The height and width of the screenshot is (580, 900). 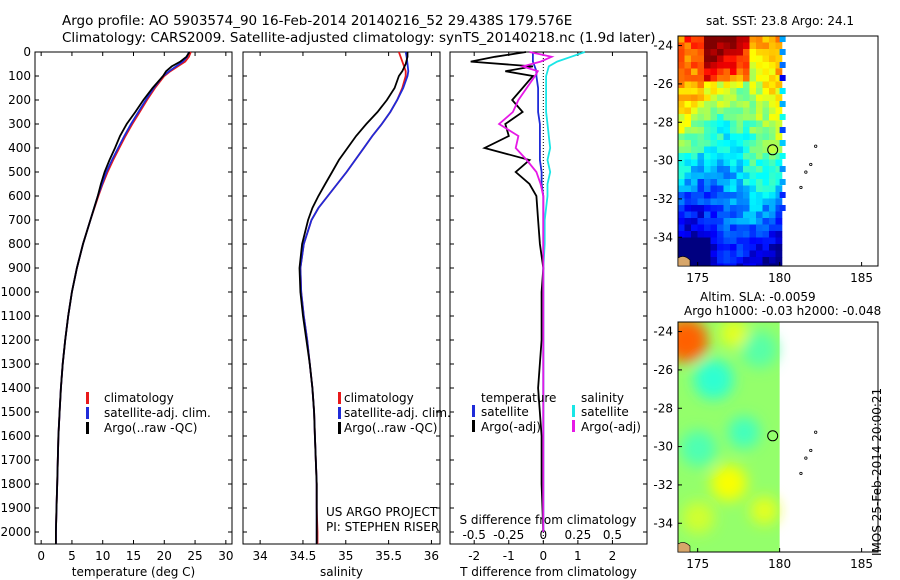 I want to click on x-axis-label: salinity, so click(x=341, y=572).